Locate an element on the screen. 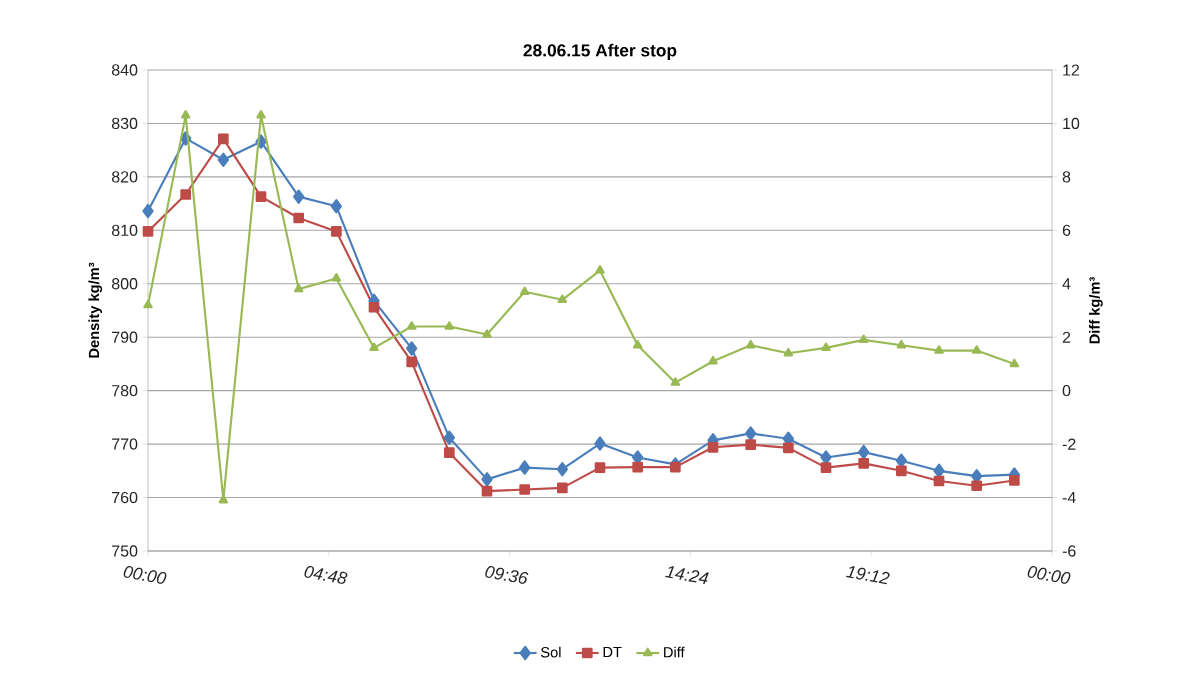  y-tick-label: 810 is located at coordinates (124, 230).